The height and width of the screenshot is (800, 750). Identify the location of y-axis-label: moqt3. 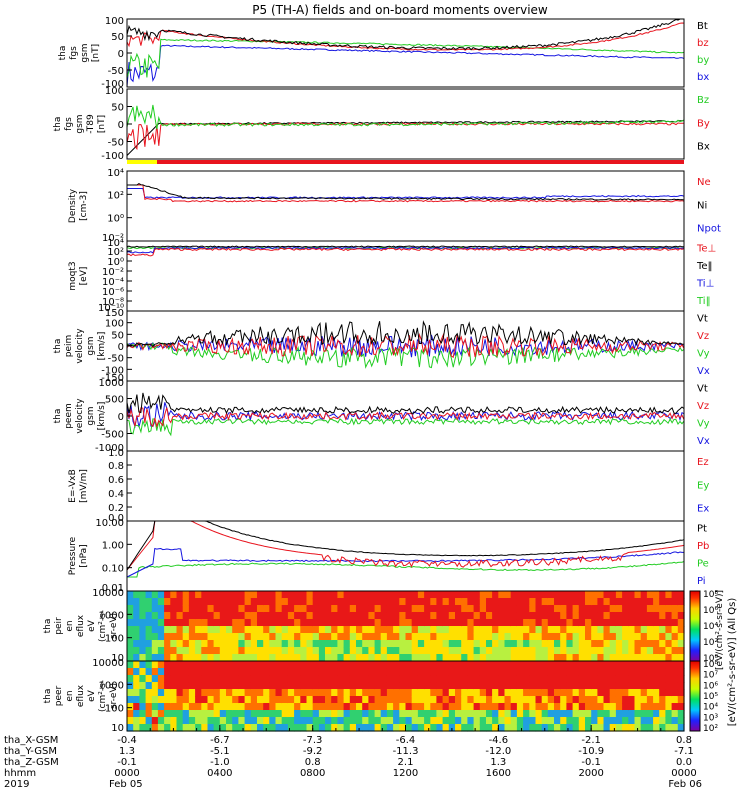
(73, 275).